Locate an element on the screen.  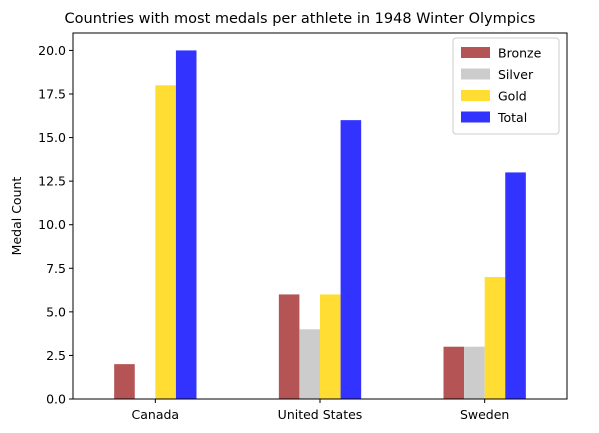
bar-silver-united-states is located at coordinates (309, 364).